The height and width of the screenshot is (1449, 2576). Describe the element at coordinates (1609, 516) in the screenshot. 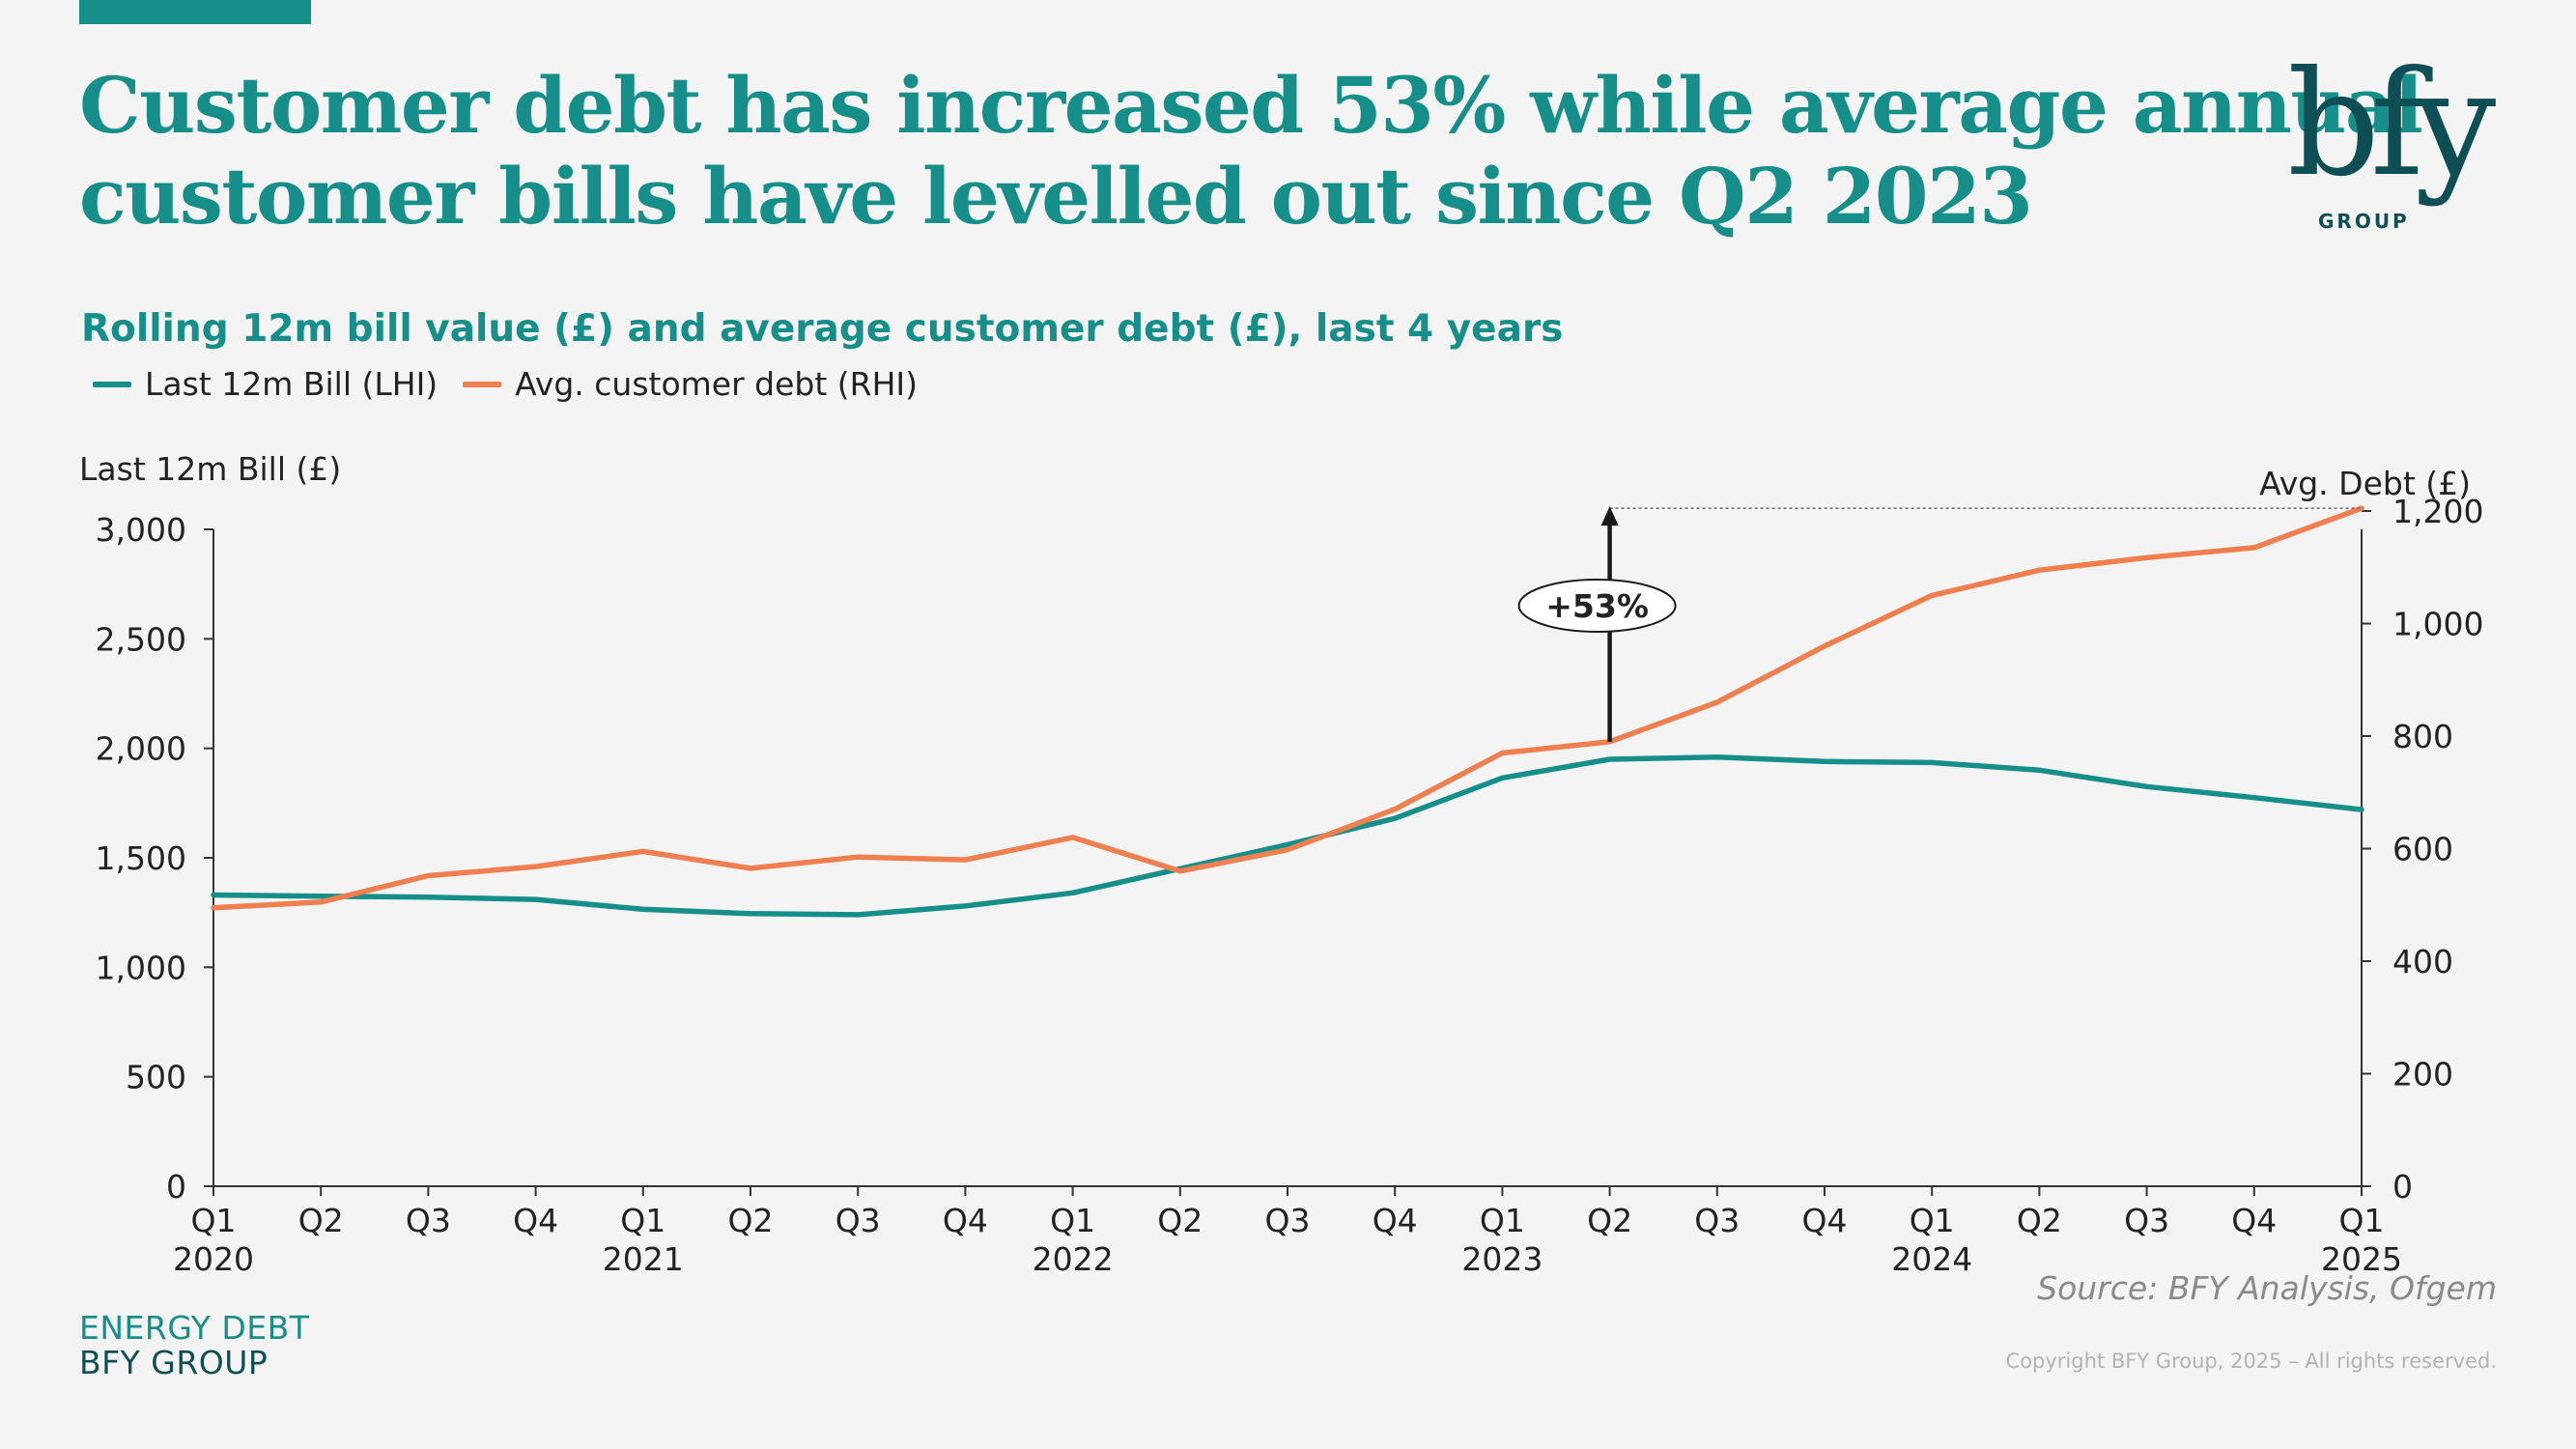

I see `annotation-arrow-head` at that location.